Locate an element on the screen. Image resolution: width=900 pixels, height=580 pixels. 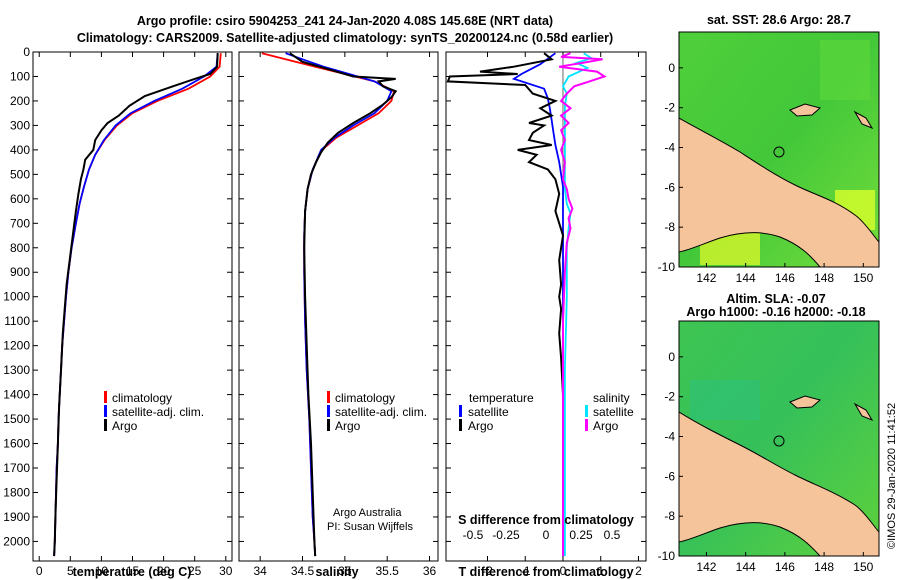
legend-swatch-climatology is located at coordinates (105, 397).